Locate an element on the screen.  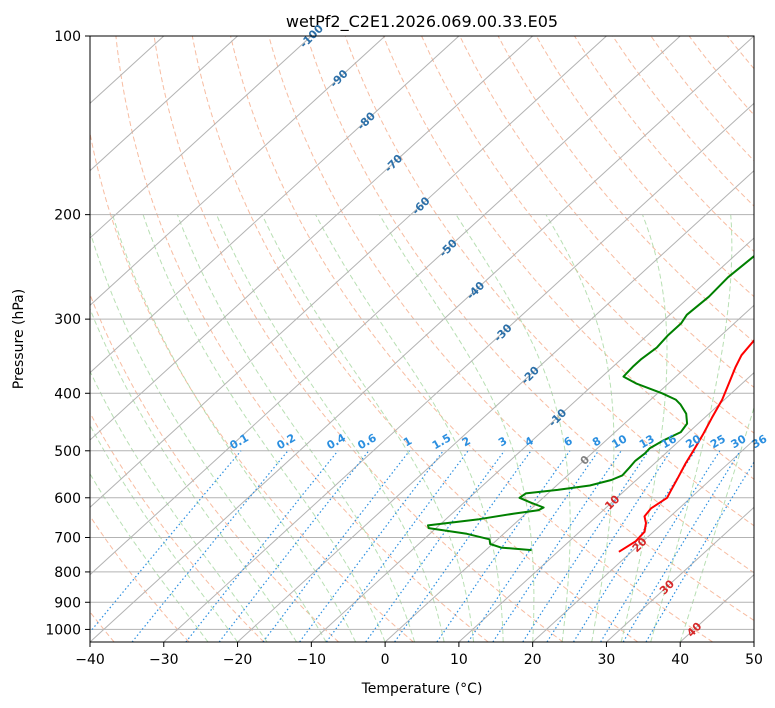
y-tick-label: 200 is located at coordinates (67, 216).